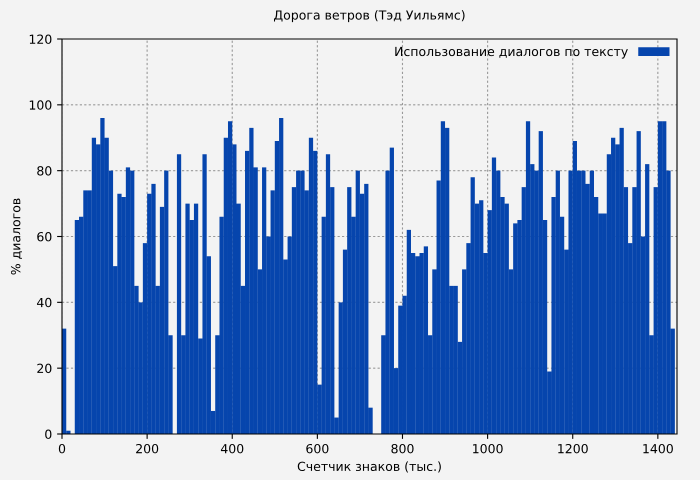 The width and height of the screenshot is (700, 480). What do you see at coordinates (62, 449) in the screenshot?
I see `x-tick-label: 0` at bounding box center [62, 449].